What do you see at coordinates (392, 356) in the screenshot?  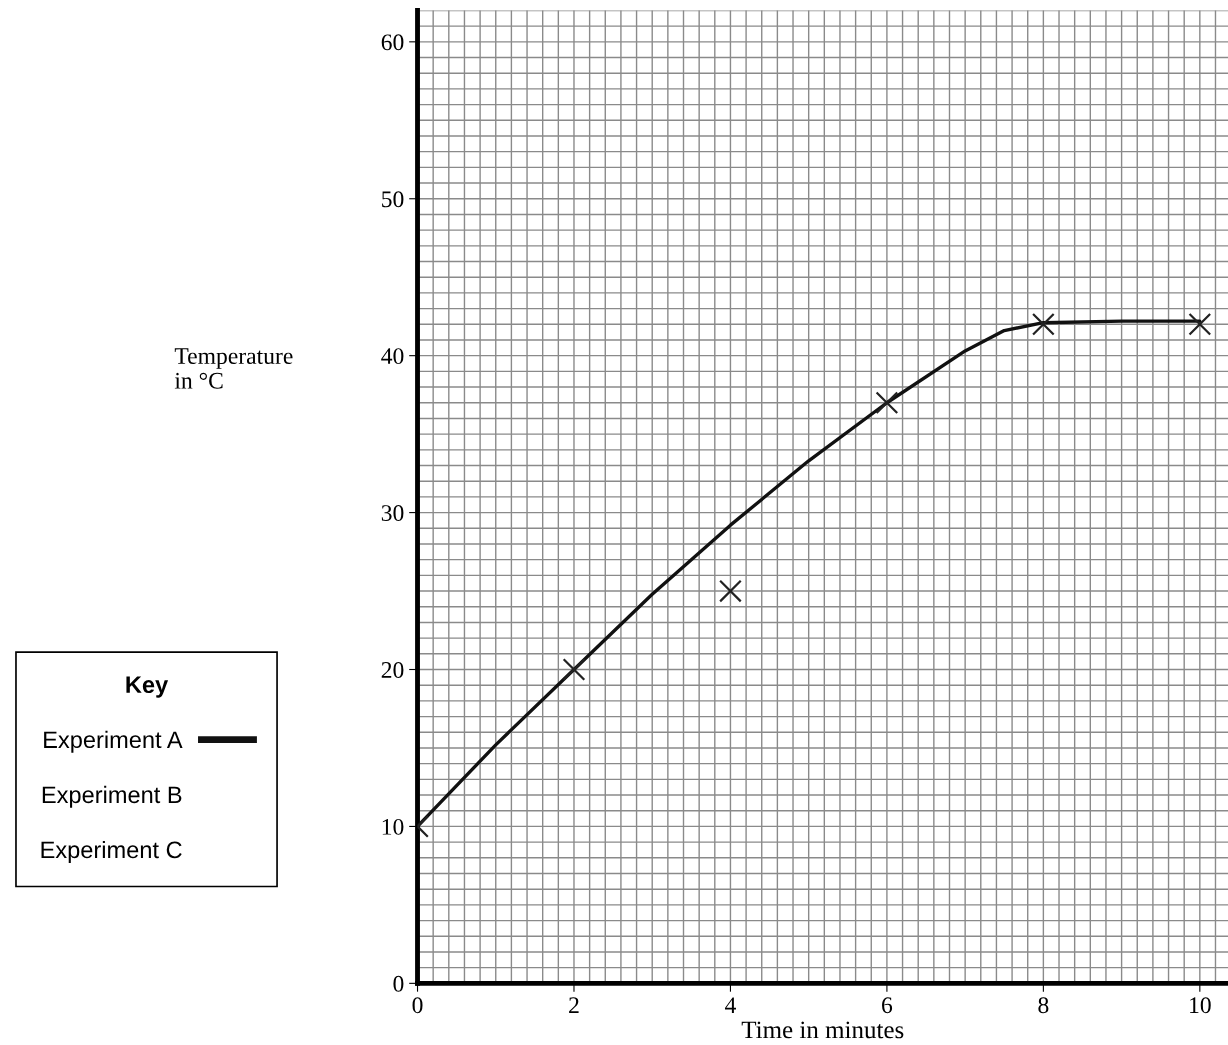 I see `y-tick-label: 40` at bounding box center [392, 356].